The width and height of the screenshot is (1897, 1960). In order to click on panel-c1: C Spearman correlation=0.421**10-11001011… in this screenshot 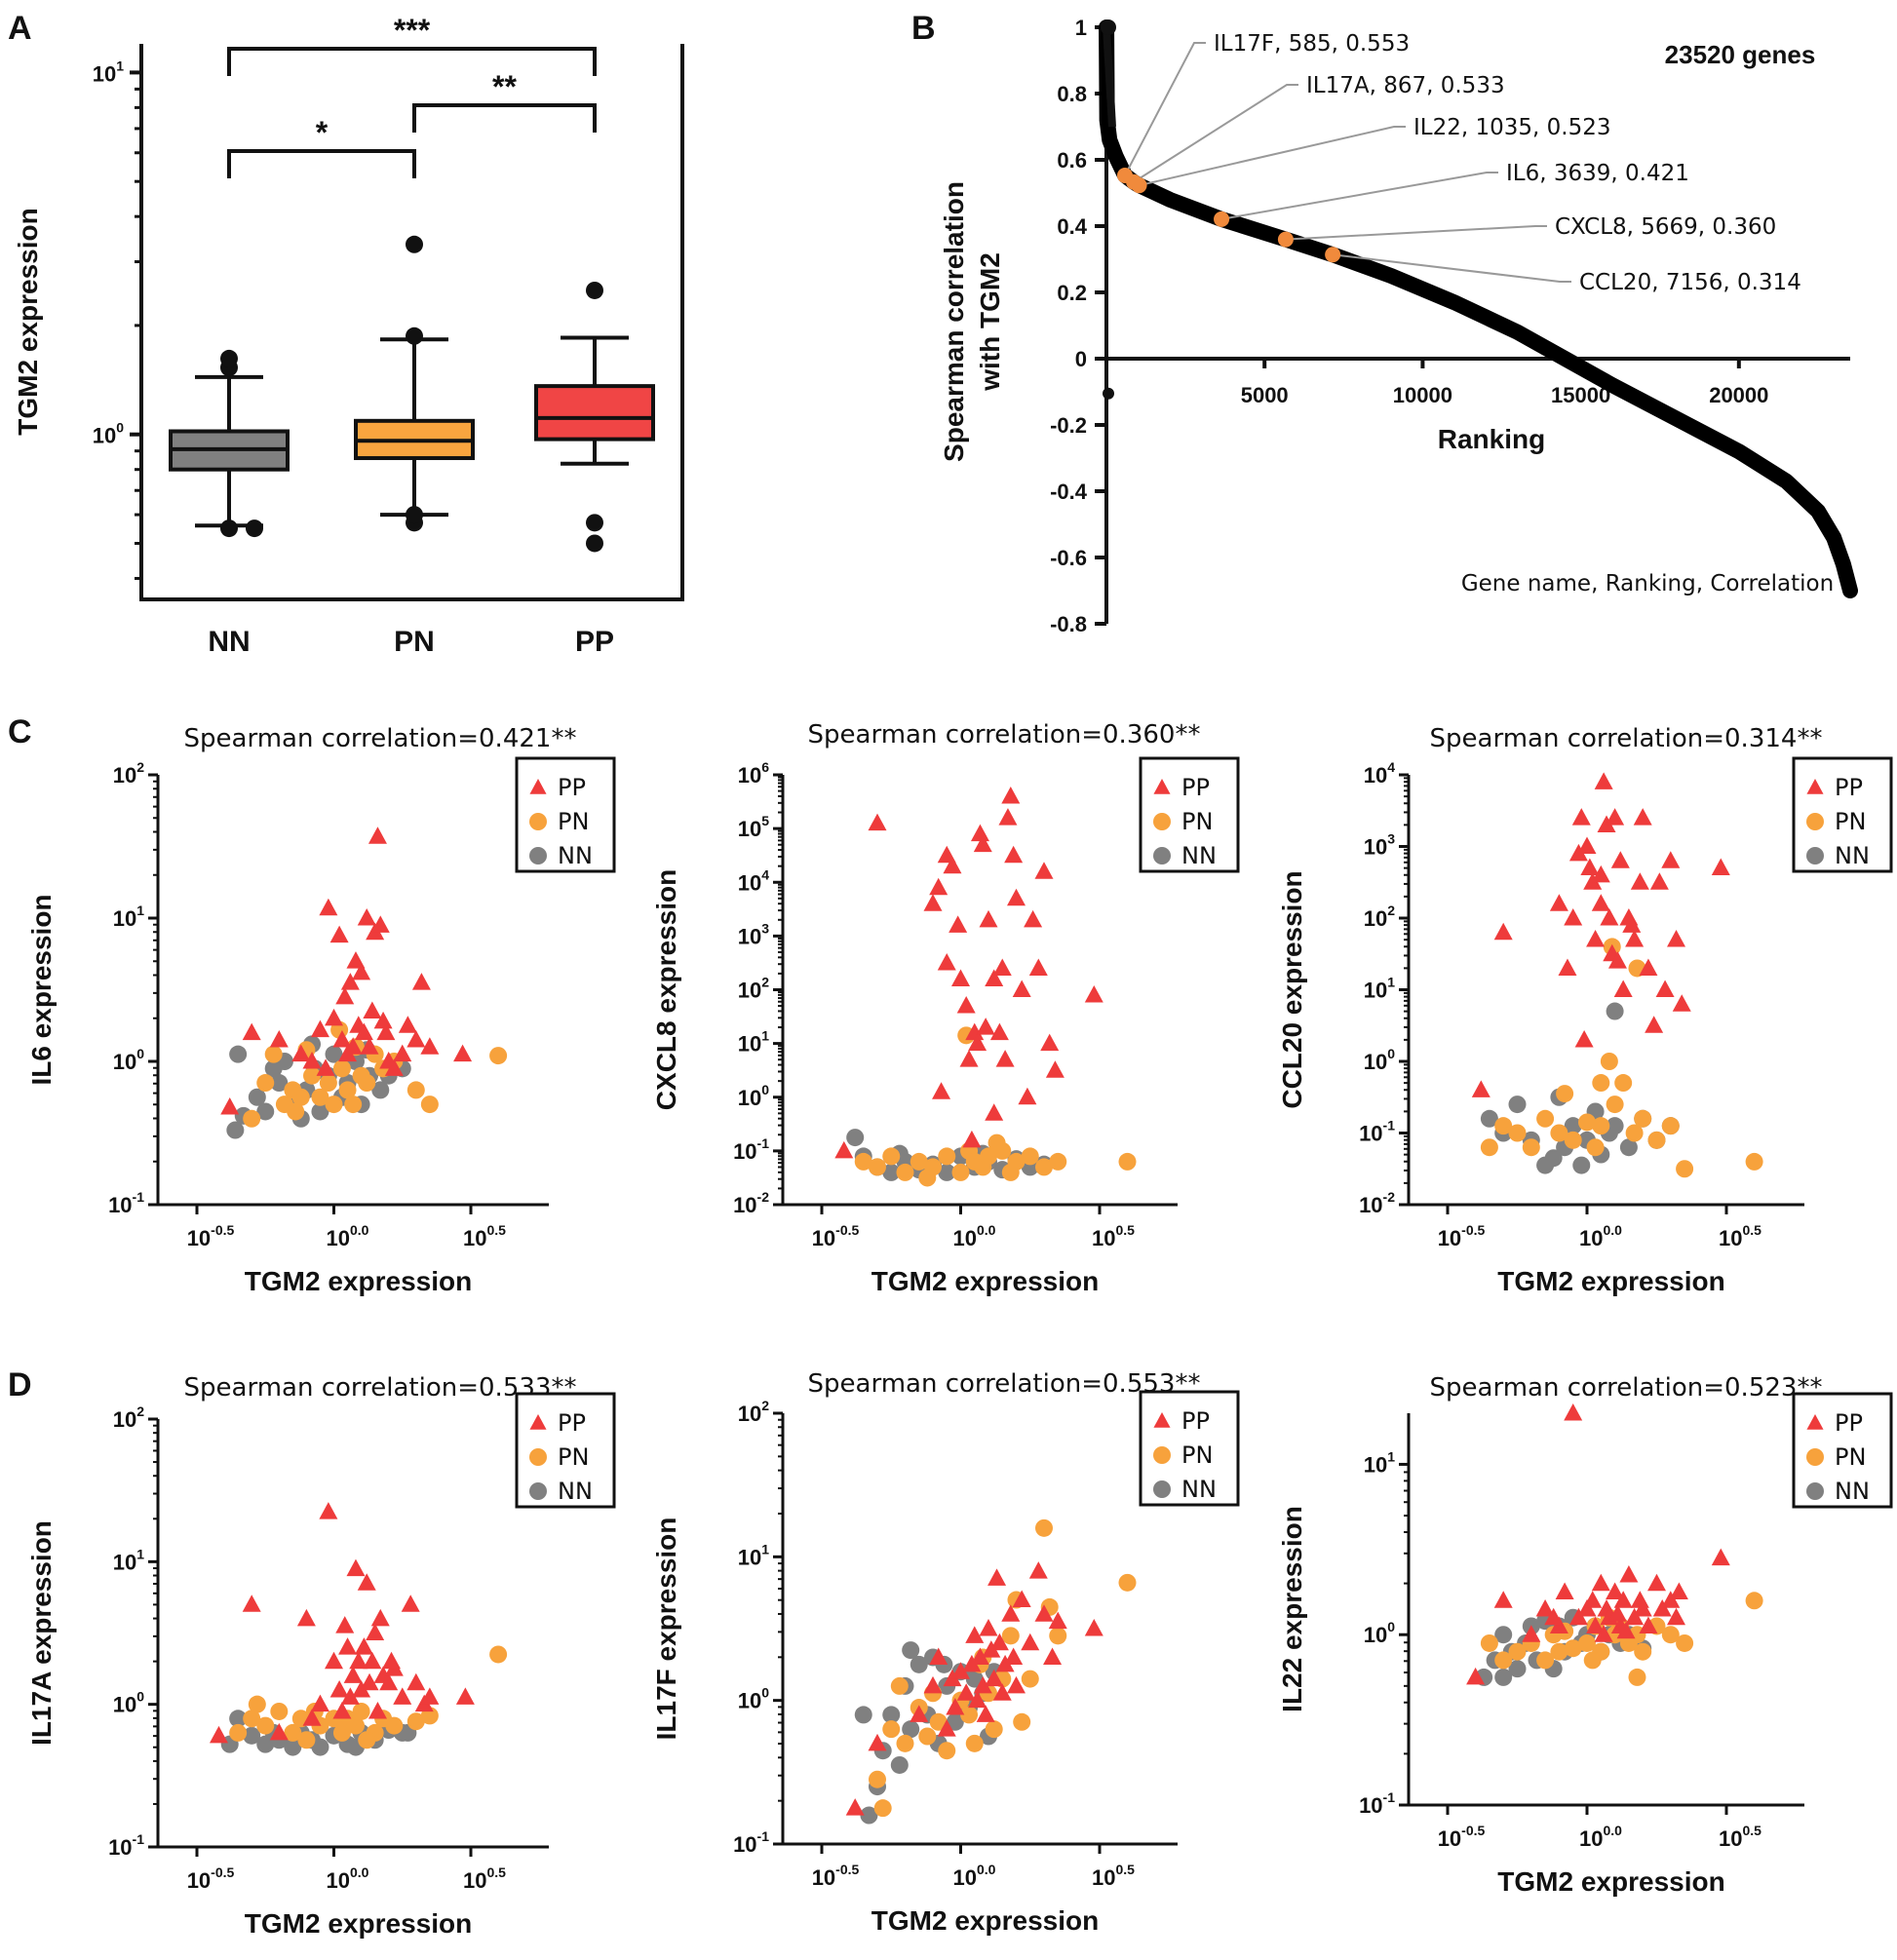, I will do `click(312, 1005)`.